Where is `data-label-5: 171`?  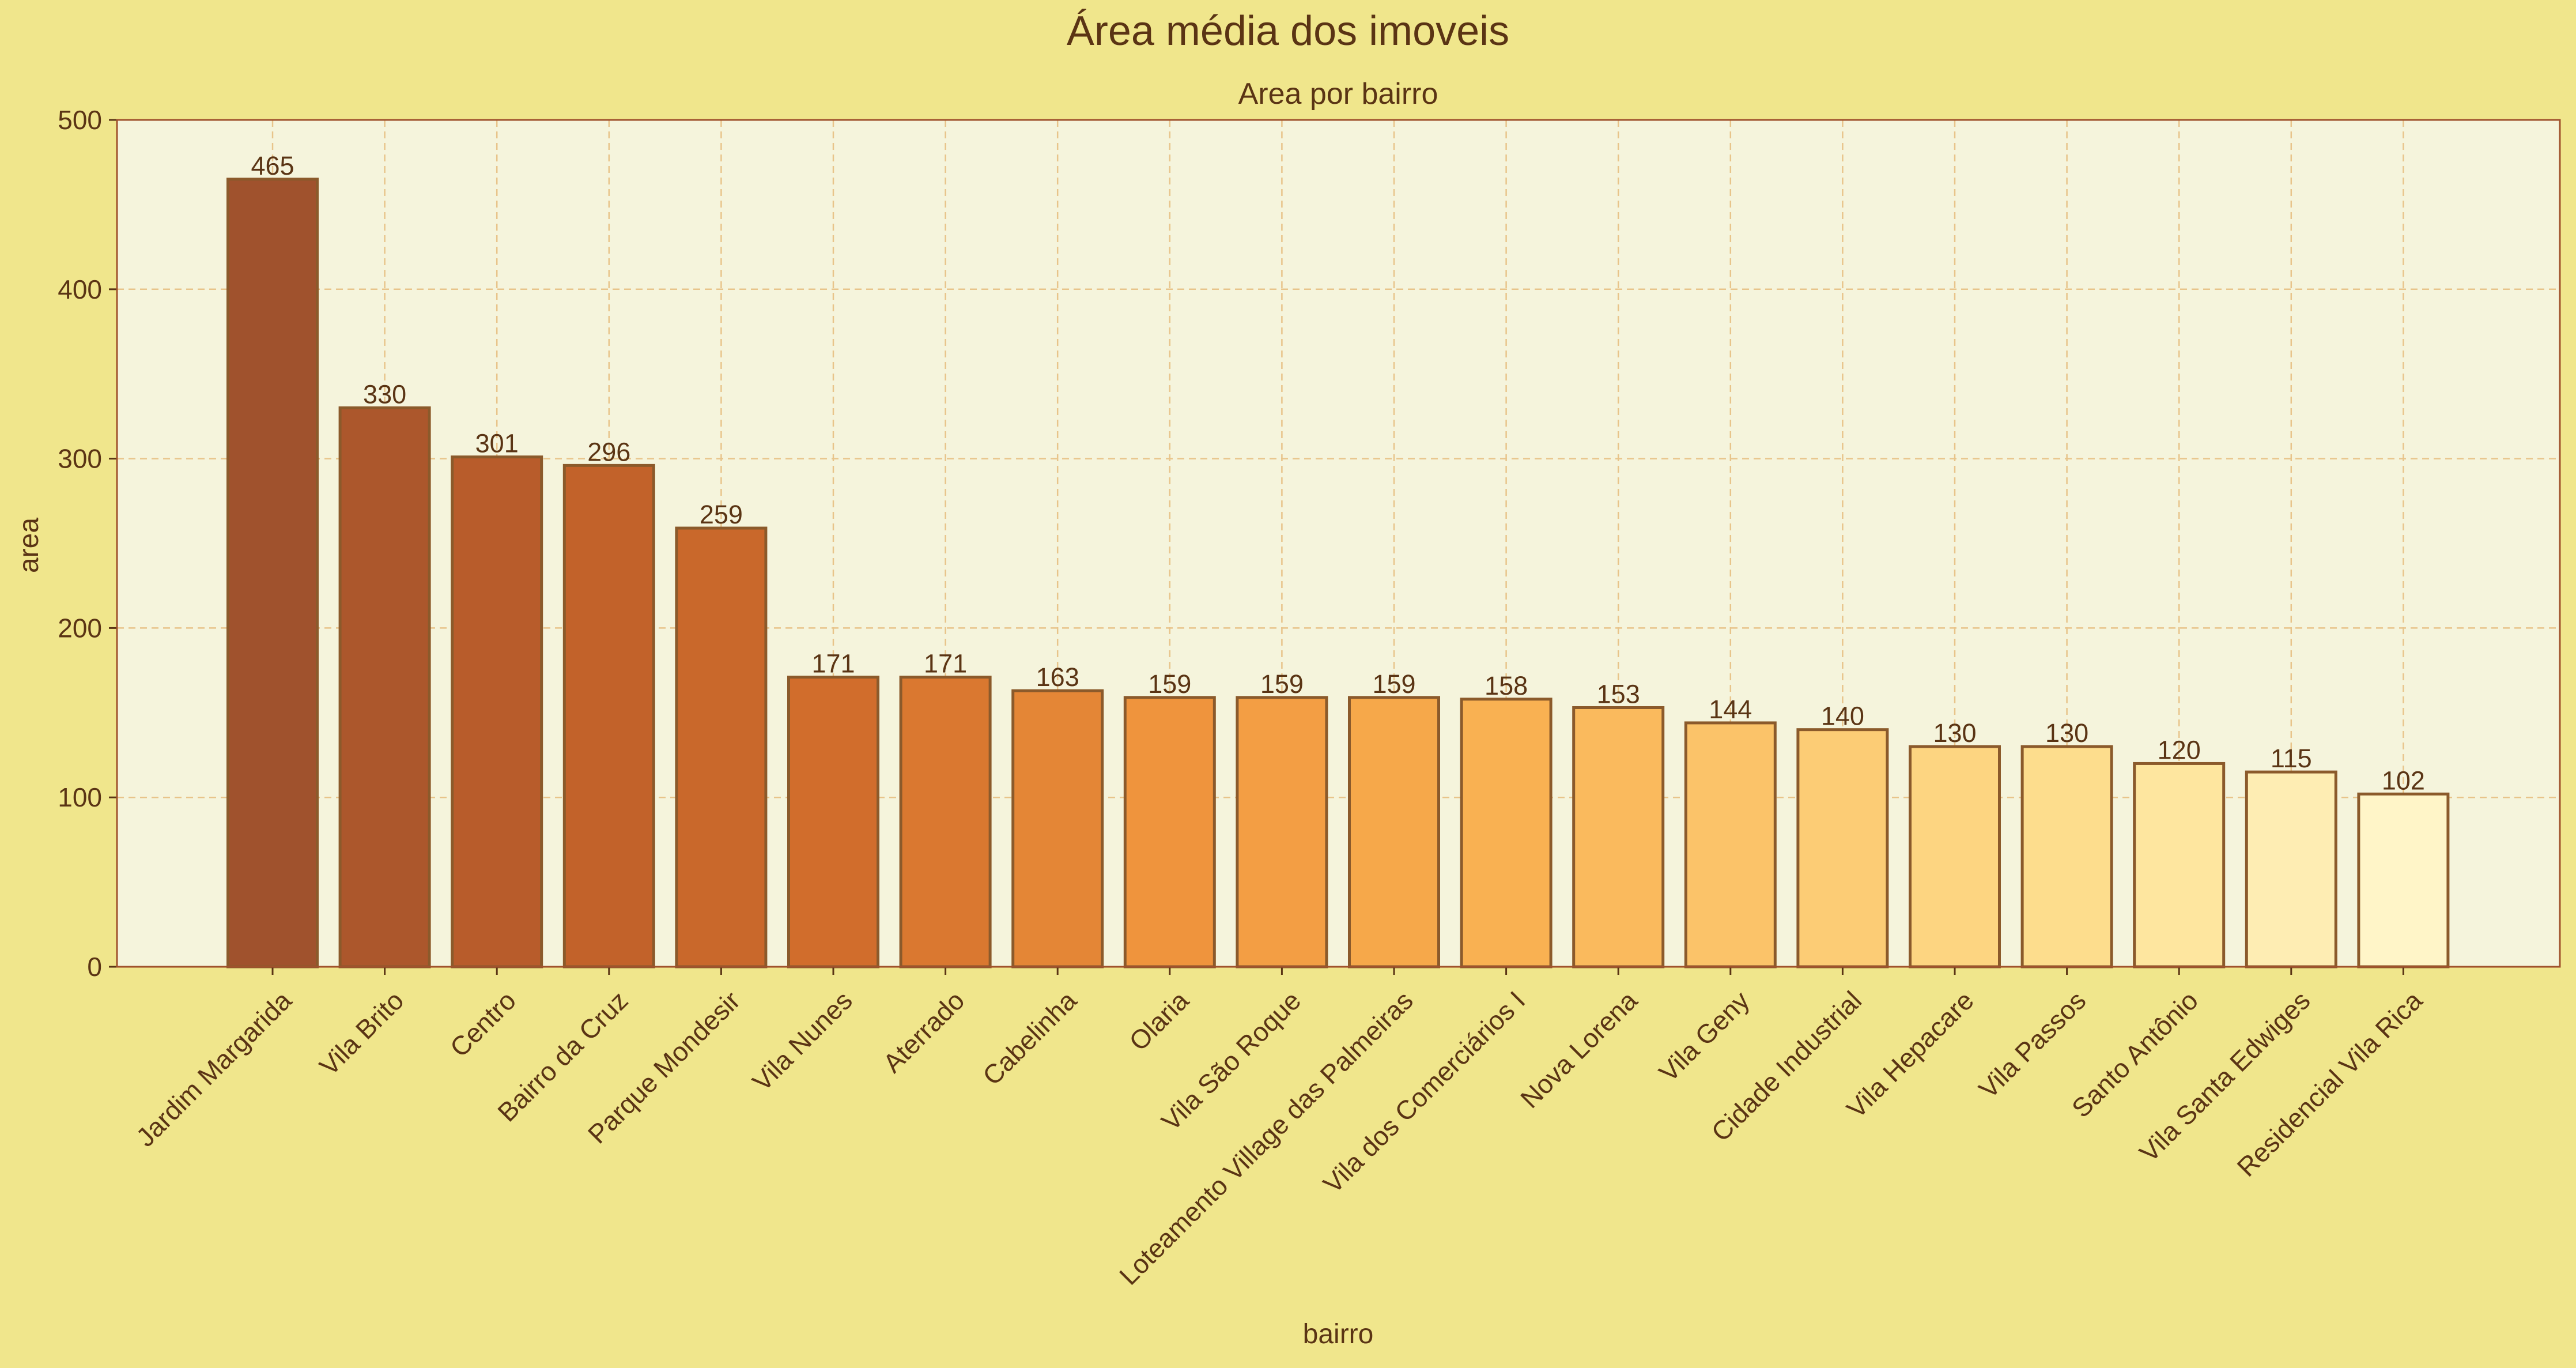
data-label-5: 171 is located at coordinates (833, 664).